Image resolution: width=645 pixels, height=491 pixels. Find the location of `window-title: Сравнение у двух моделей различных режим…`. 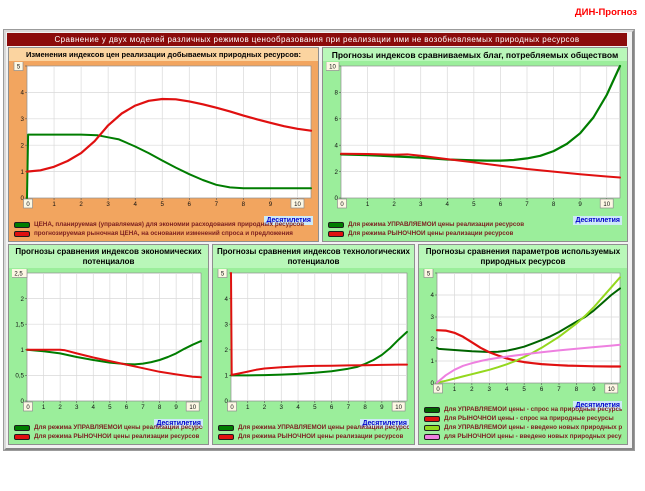

window-title: Сравнение у двух моделей различных режим… is located at coordinates (317, 39).